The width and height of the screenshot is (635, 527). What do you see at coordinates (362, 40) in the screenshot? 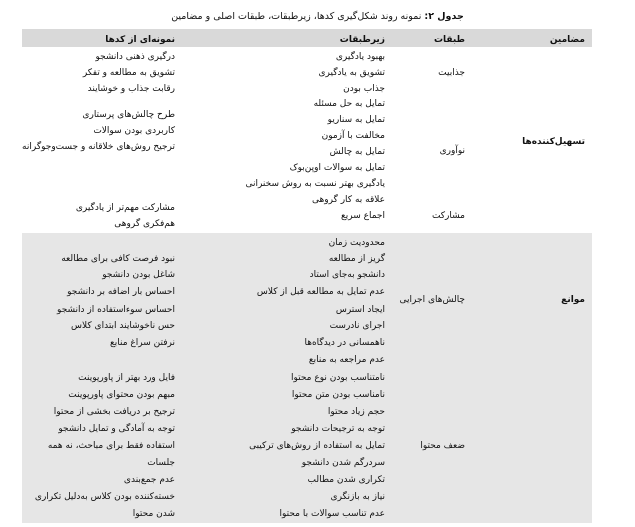
I see `header-subcategories: زیرطبقات` at bounding box center [362, 40].